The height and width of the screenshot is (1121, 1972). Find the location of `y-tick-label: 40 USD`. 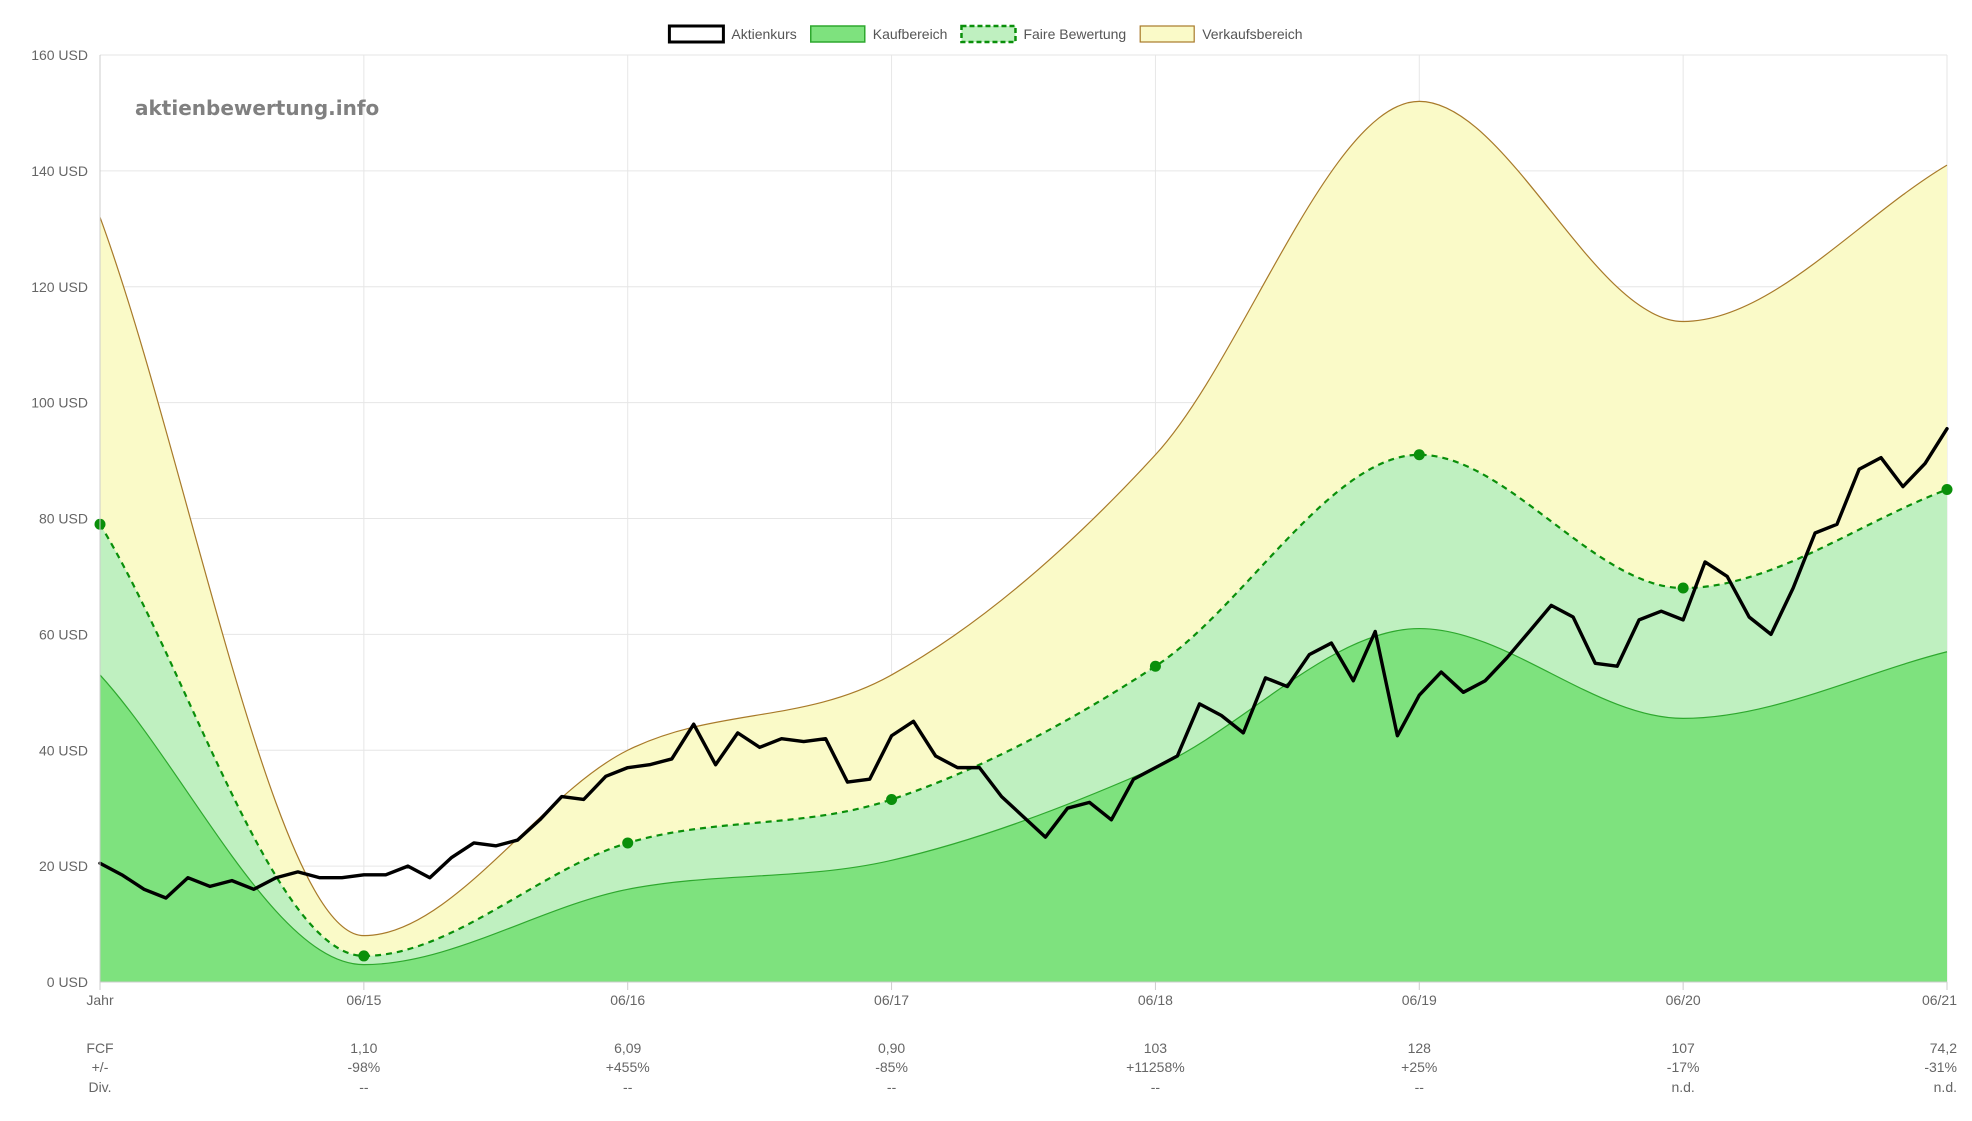

y-tick-label: 40 USD is located at coordinates (63, 750).